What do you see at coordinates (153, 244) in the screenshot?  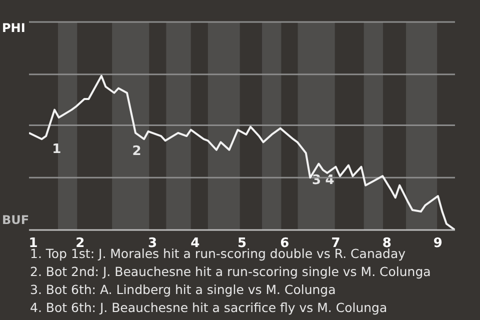 I see `x-tick-label: 3` at bounding box center [153, 244].